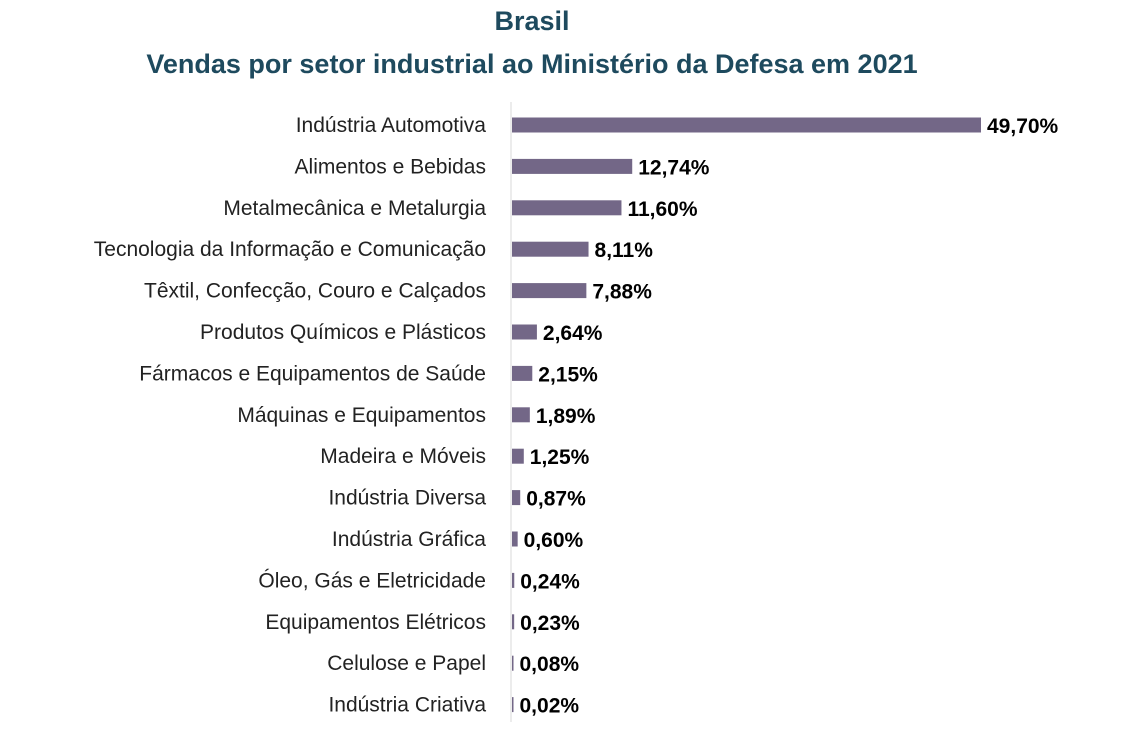  Describe the element at coordinates (560, 457) in the screenshot. I see `data-label: 1,25%` at that location.